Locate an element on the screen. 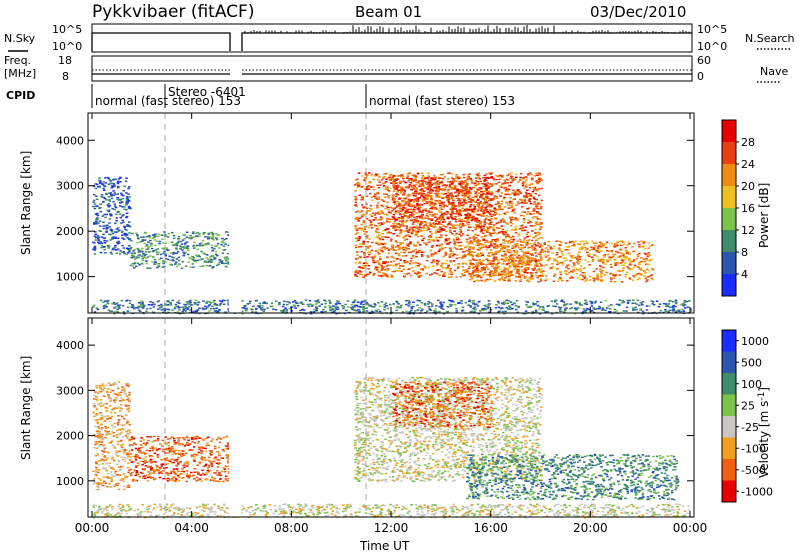 This screenshot has width=800, height=554. date-label: 03/Dec/2010 is located at coordinates (638, 12).